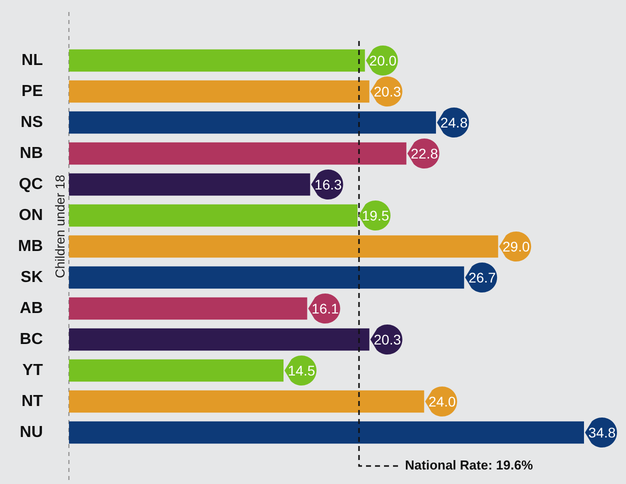  Describe the element at coordinates (60, 226) in the screenshot. I see `y-axis-title: Children under 18` at that location.